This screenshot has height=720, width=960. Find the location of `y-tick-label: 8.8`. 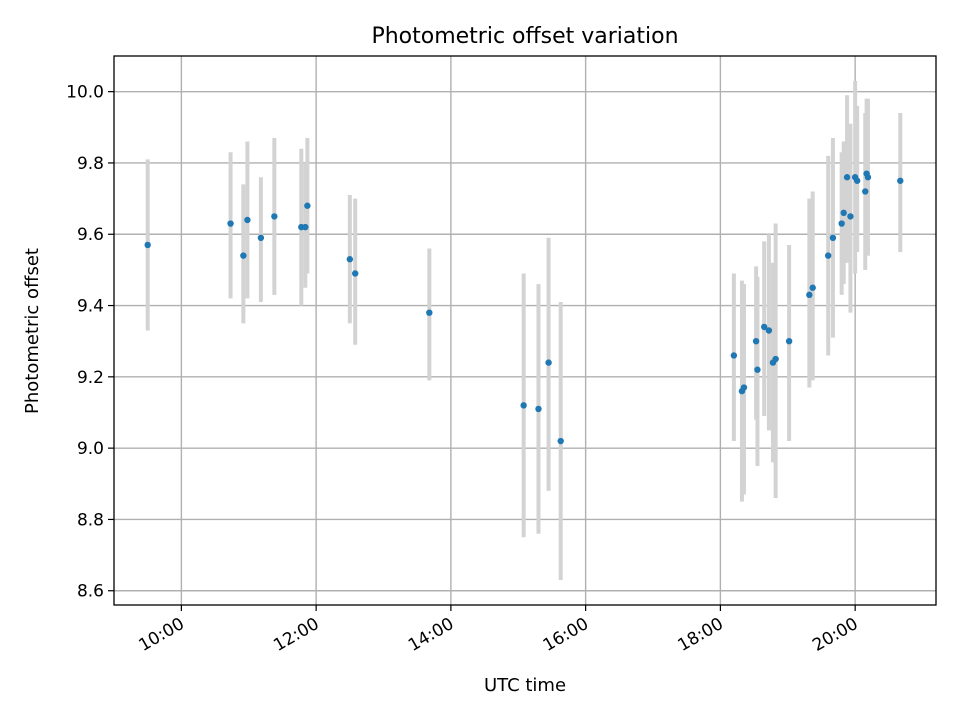

y-tick-label: 8.8 is located at coordinates (90, 520).